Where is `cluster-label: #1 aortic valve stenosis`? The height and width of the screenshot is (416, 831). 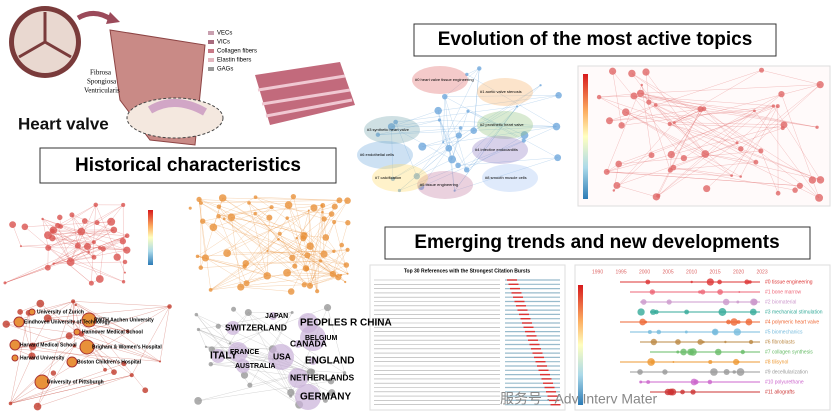
cluster-label: #1 aortic valve stenosis is located at coordinates (501, 91).